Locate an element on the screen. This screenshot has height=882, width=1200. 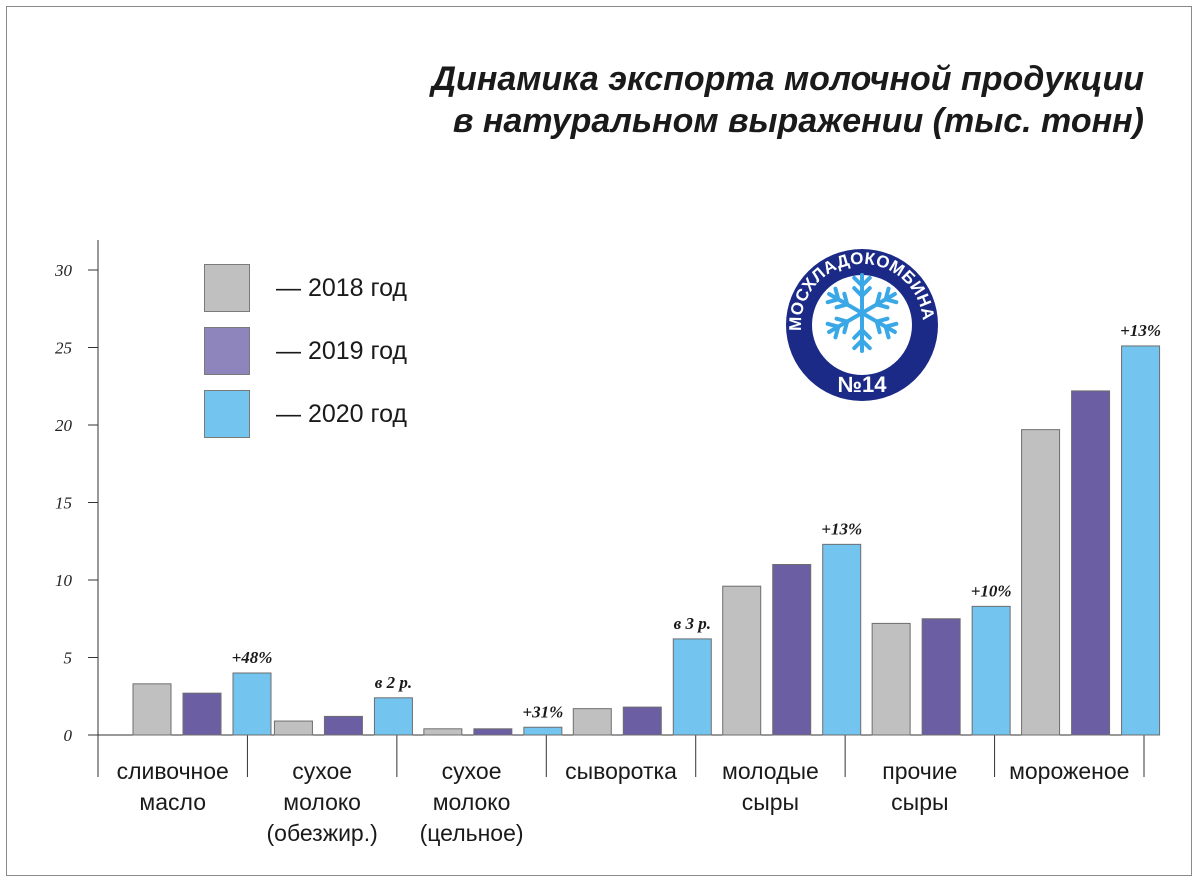
chart-title-line-2: в натуральном выражении (тыс. тонн) is located at coordinates (798, 121).